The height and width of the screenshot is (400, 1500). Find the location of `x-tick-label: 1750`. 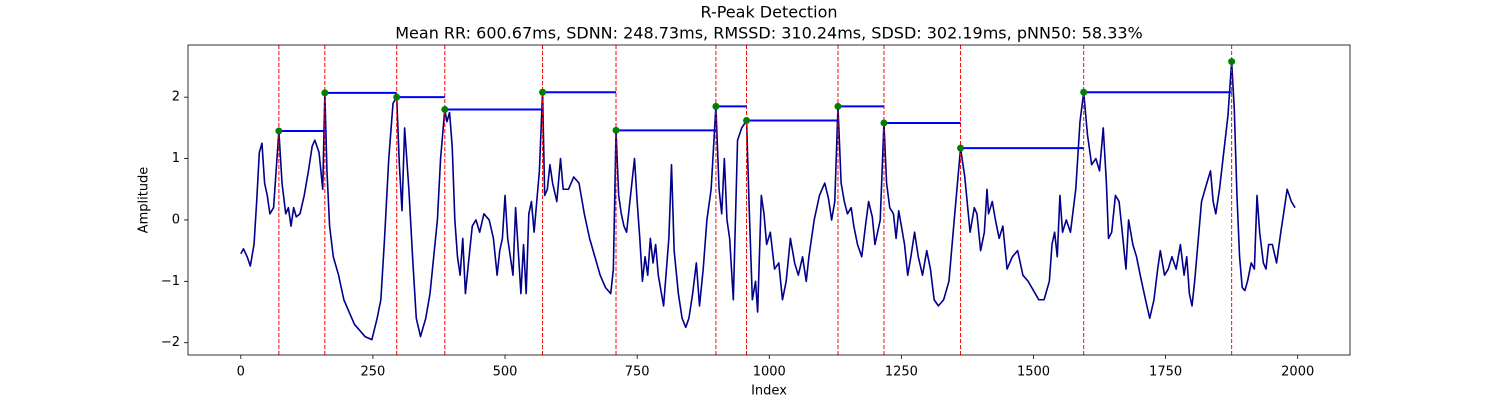

x-tick-label: 1750 is located at coordinates (1165, 372).